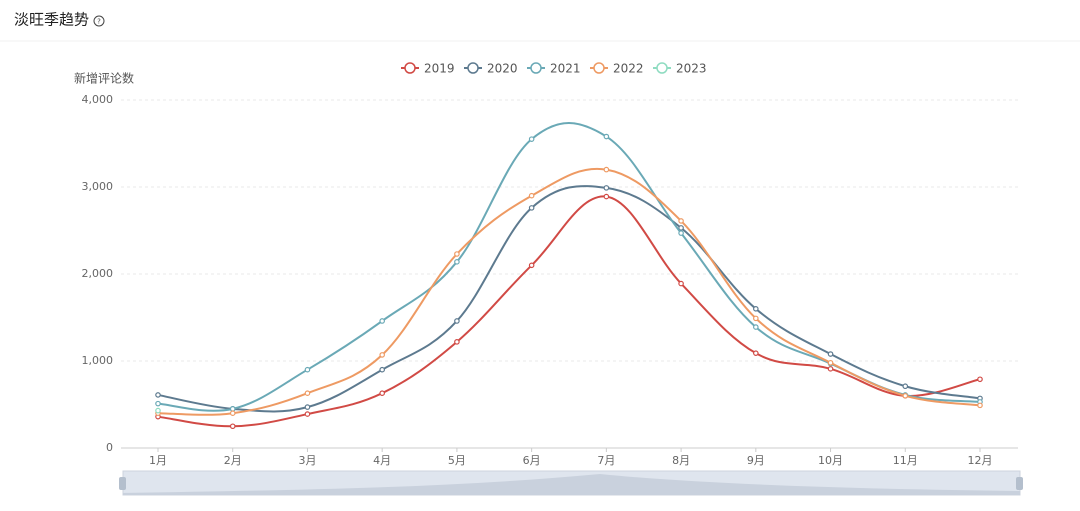  Describe the element at coordinates (98, 186) in the screenshot. I see `y-tick-label: 3,000` at that location.